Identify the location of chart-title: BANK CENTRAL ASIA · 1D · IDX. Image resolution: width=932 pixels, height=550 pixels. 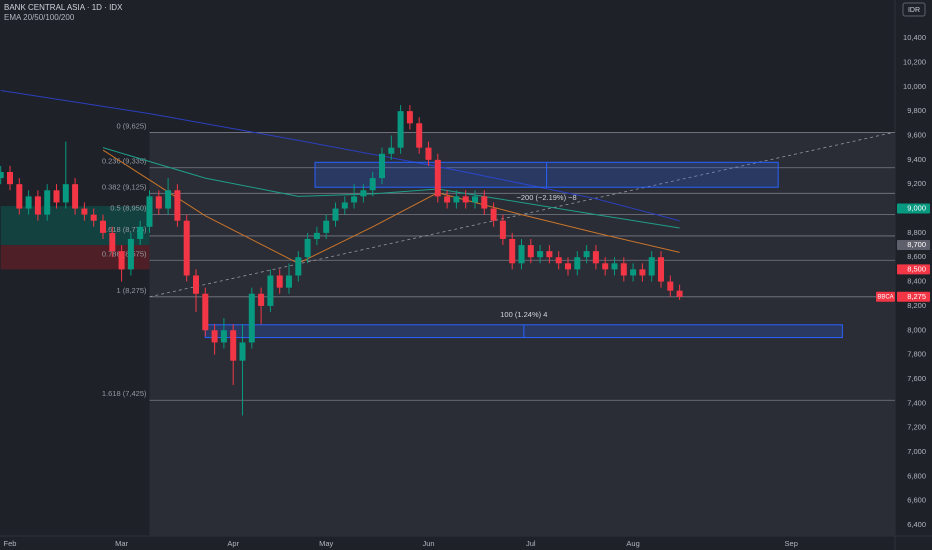
(63, 7).